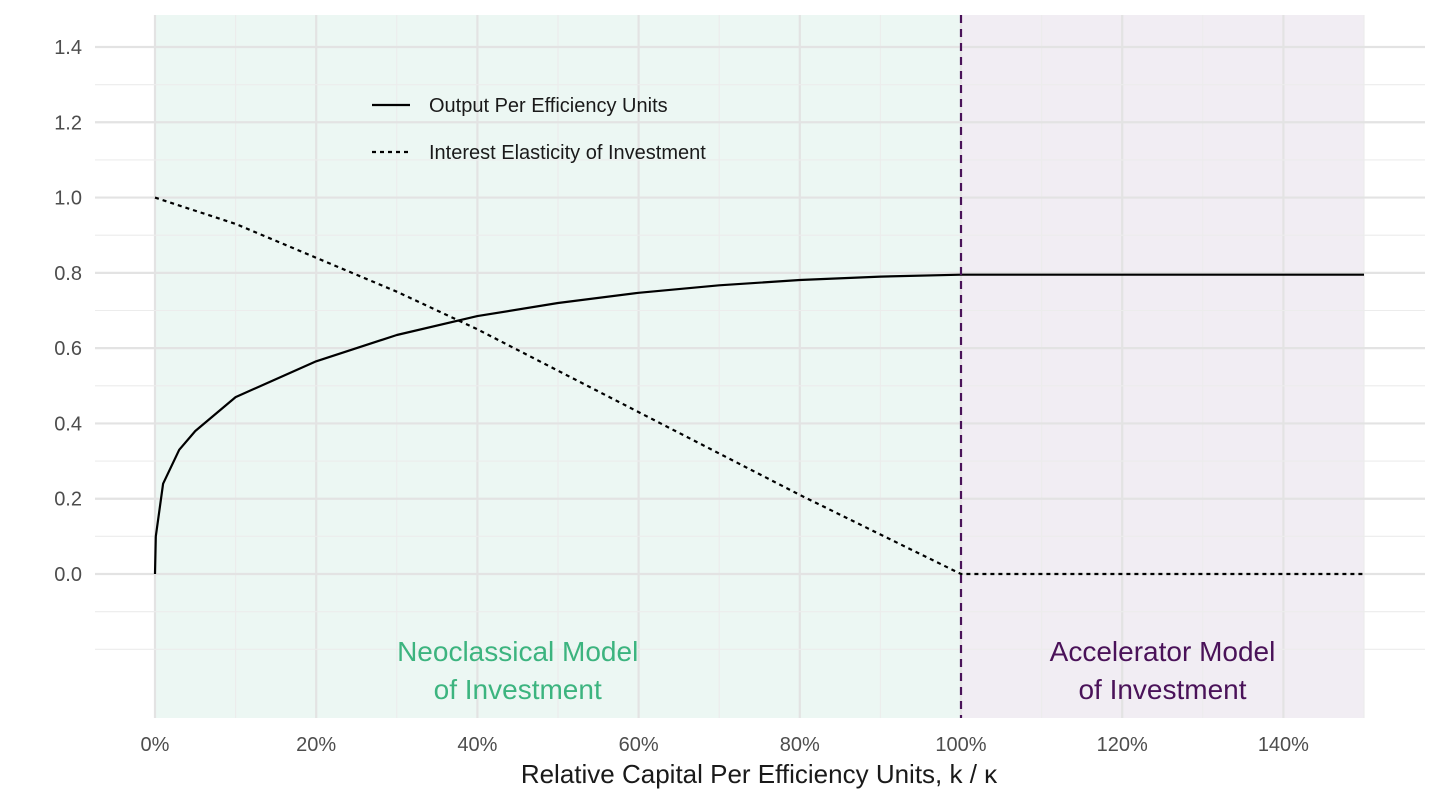 The width and height of the screenshot is (1440, 810). I want to click on y-tick-label: 0.8, so click(68, 274).